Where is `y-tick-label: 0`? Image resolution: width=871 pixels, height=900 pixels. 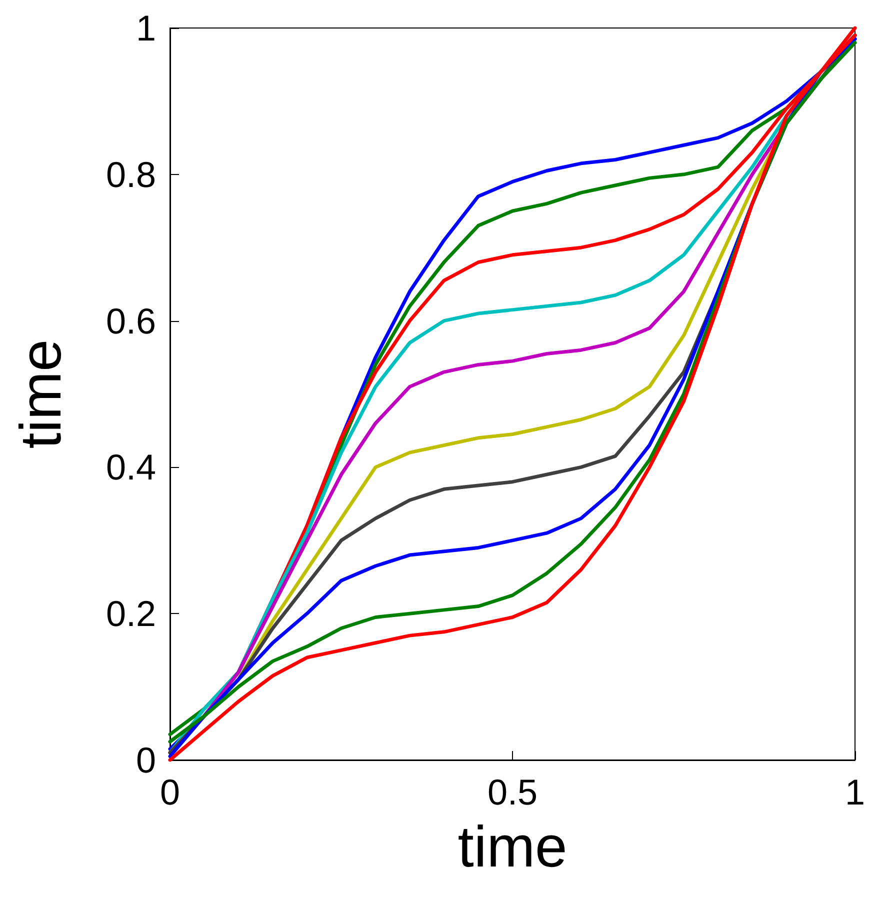
y-tick-label: 0 is located at coordinates (146, 760).